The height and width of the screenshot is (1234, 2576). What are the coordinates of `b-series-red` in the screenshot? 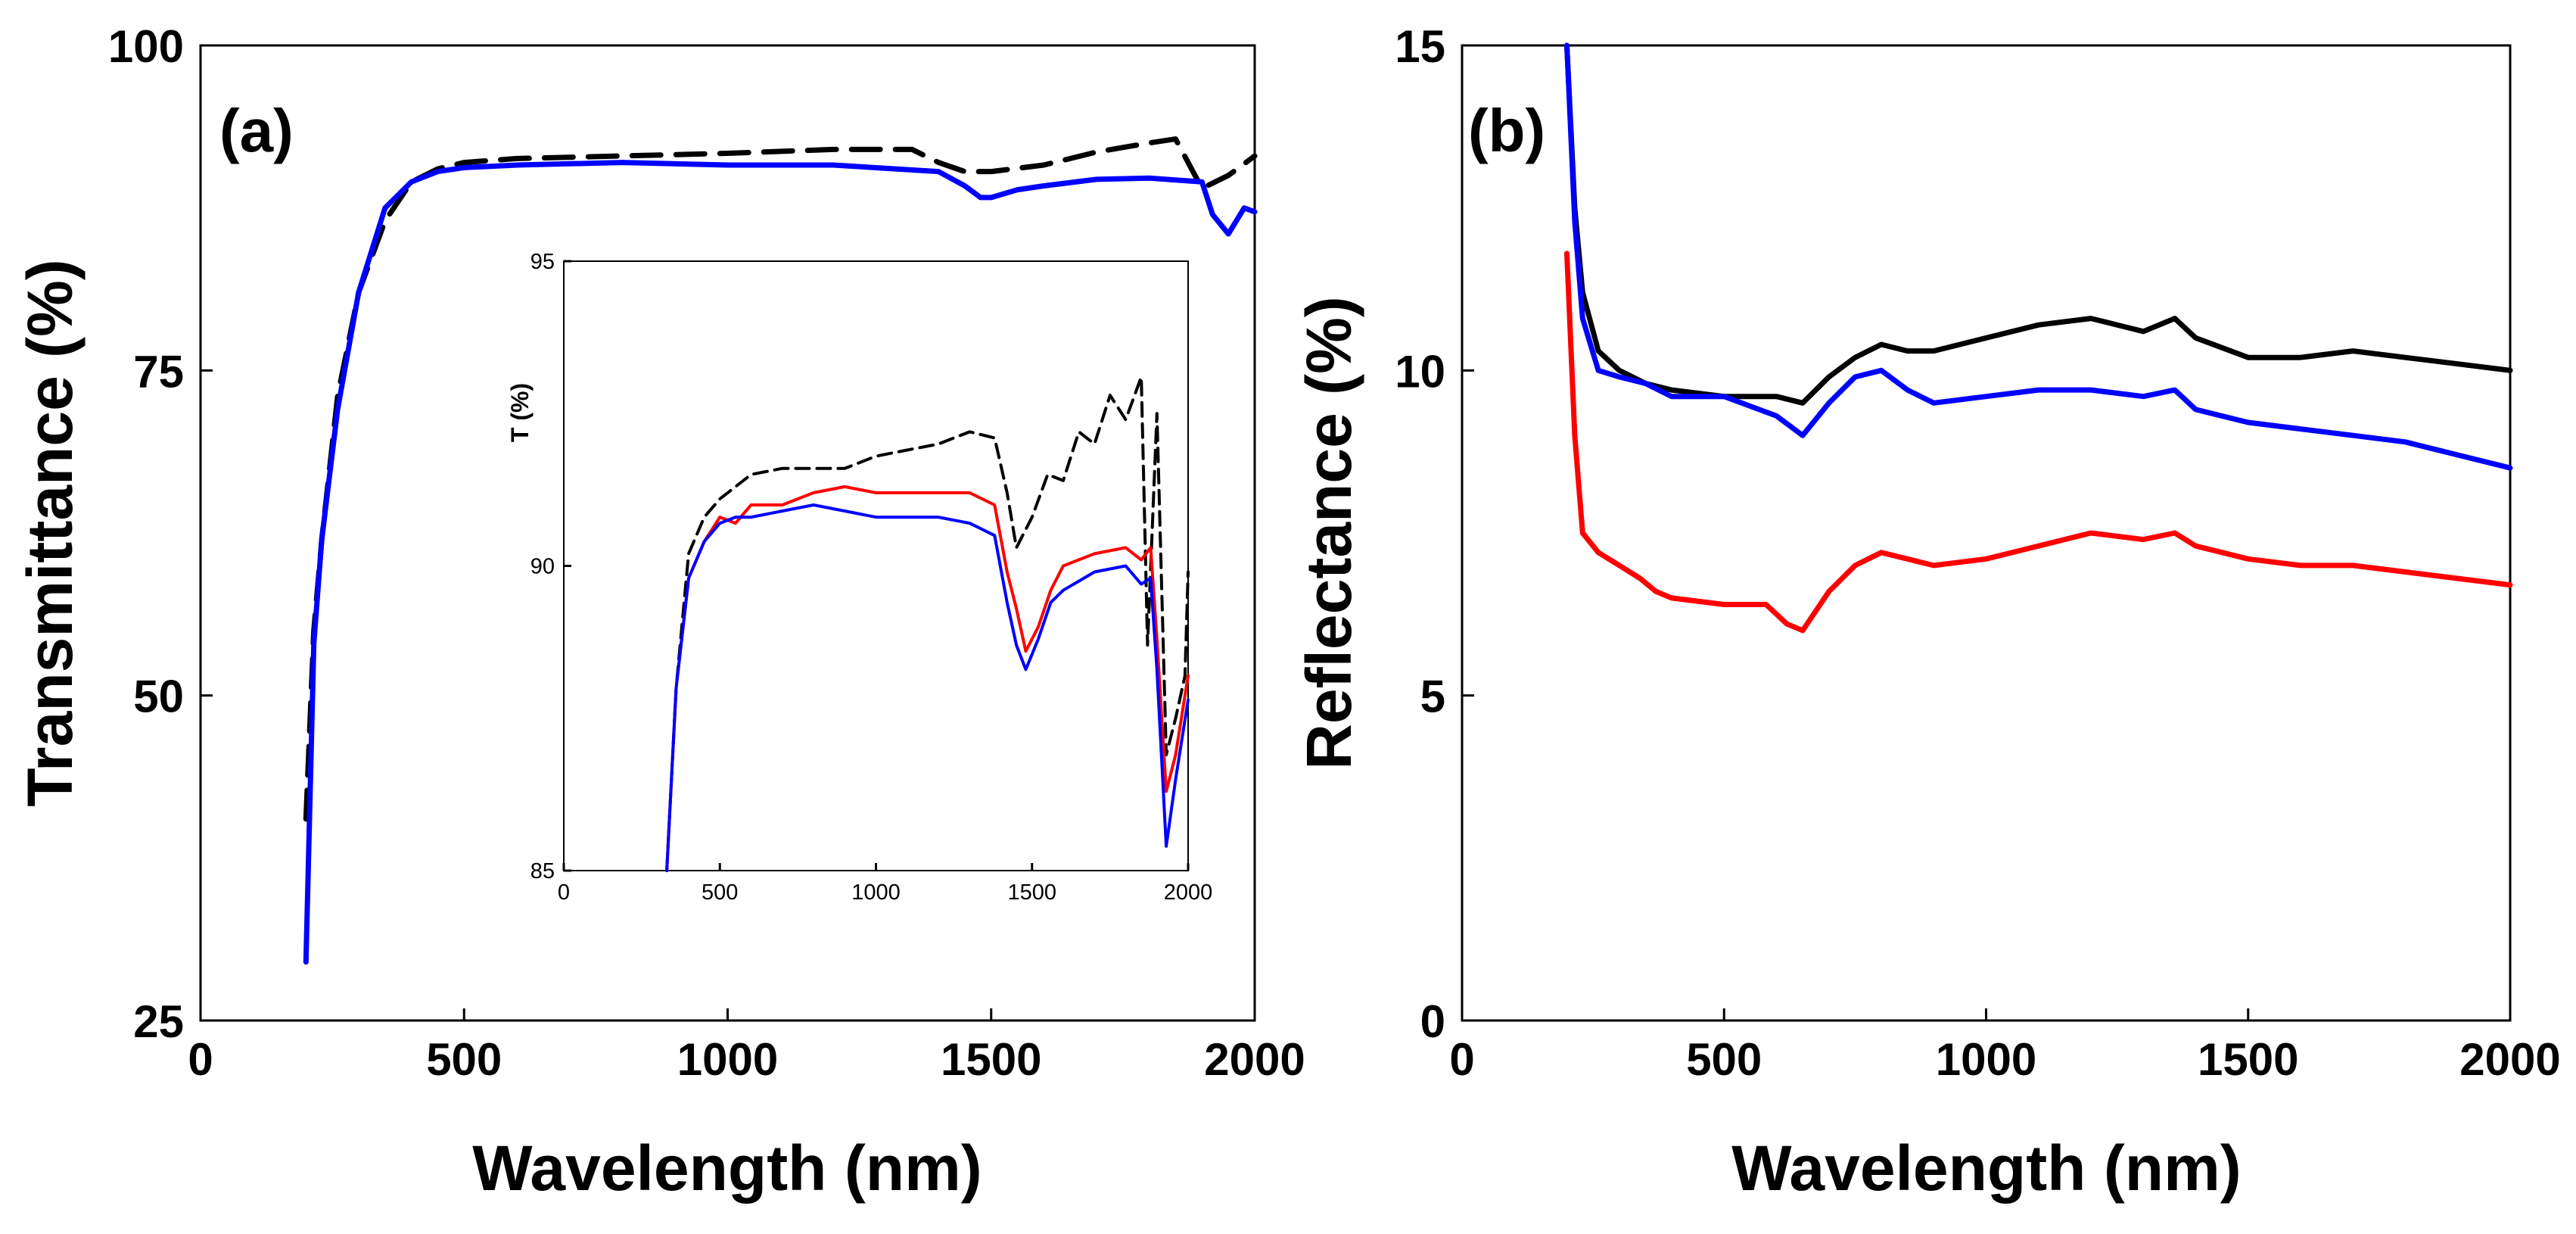 It's located at (2038, 442).